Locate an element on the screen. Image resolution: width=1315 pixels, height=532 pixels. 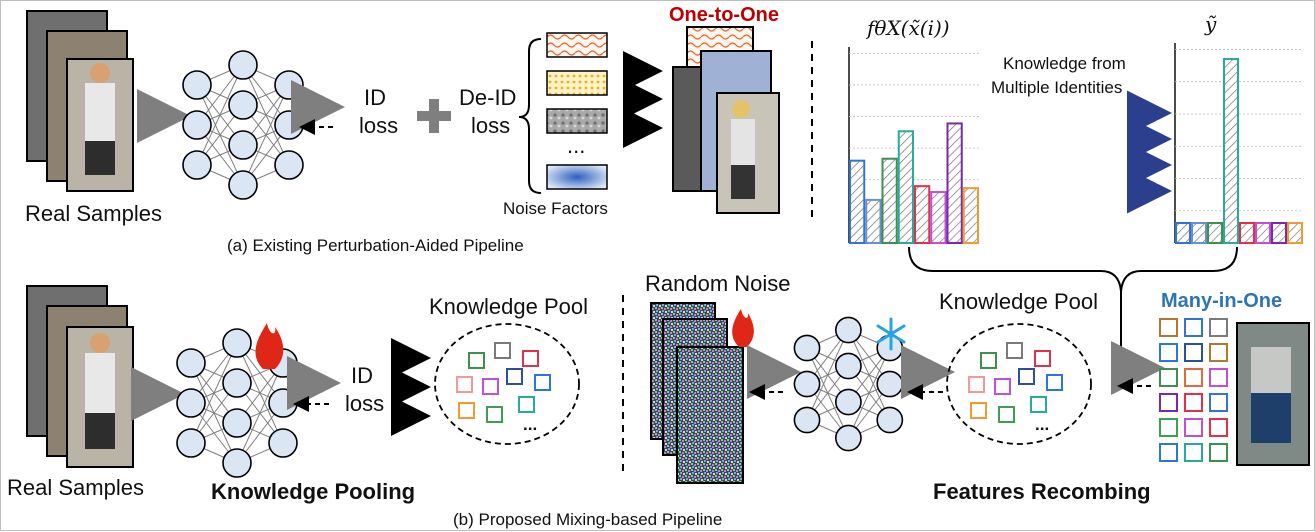
id-loss-line2-top: loss is located at coordinates (378, 125).